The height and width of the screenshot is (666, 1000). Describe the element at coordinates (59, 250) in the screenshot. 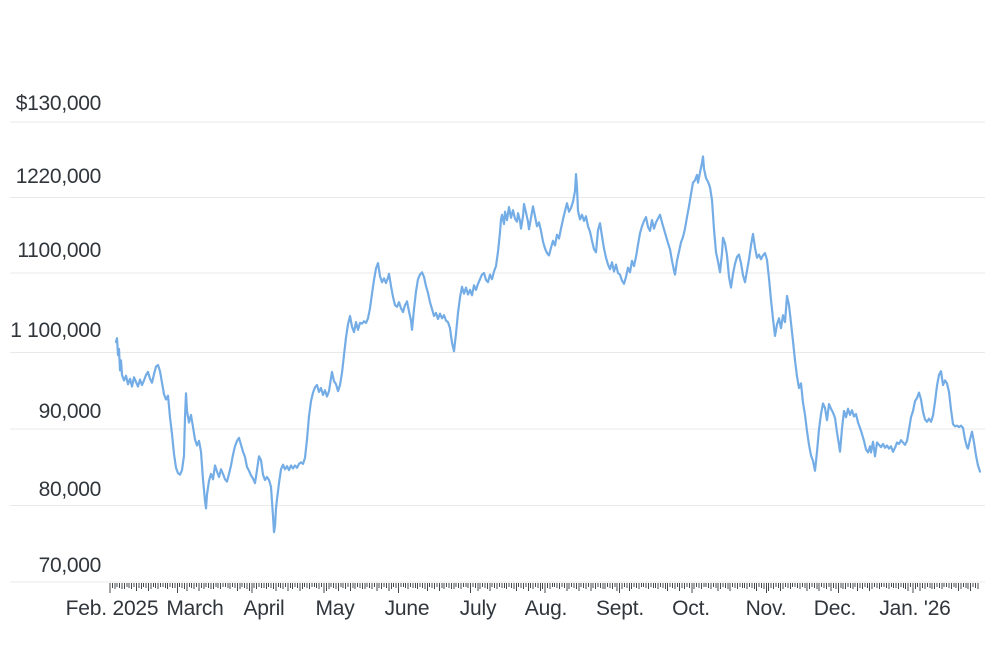

I see `y-axis-label: 1100,000` at that location.